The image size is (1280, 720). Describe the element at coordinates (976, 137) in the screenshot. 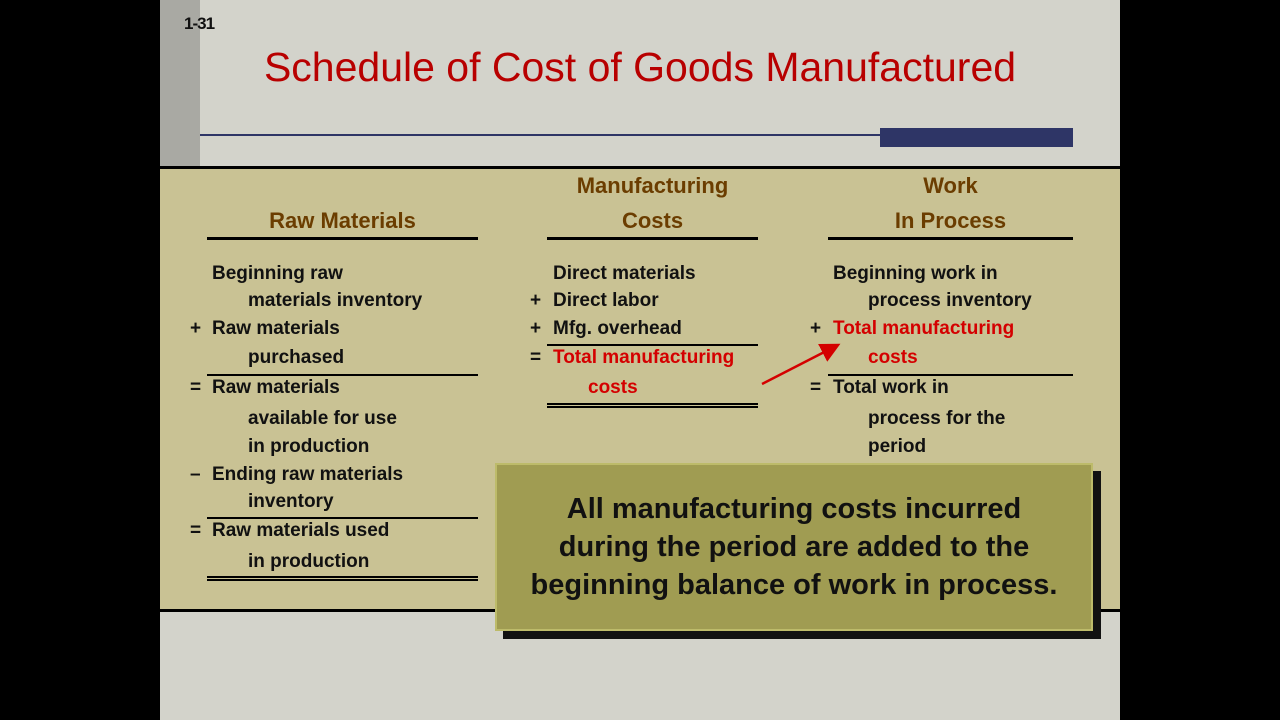

I see `title-accent-bar` at that location.